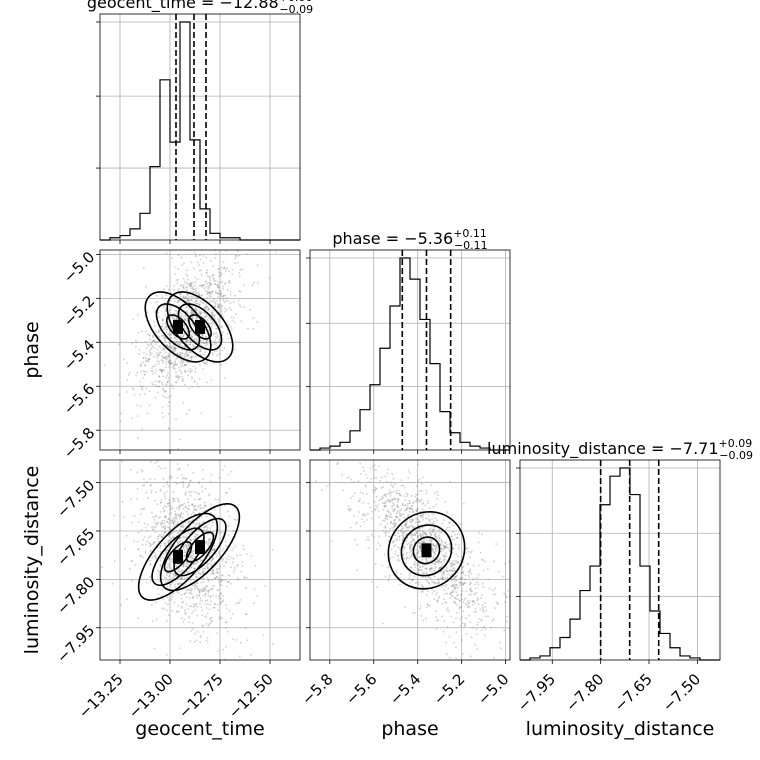 Image resolution: width=760 pixels, height=760 pixels. Describe the element at coordinates (200, 8) in the screenshot. I see `title-geocent_time: geocent_time = −12.88+0.06−0.09` at that location.